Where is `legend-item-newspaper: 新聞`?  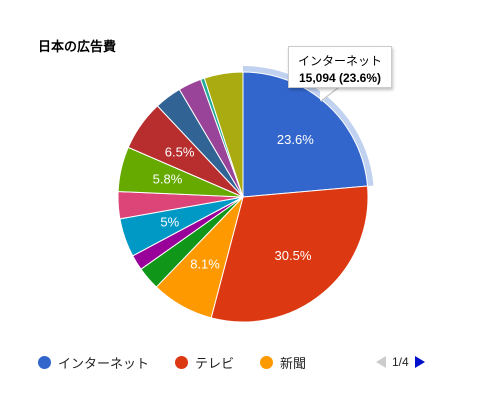
legend-item-newspaper: 新聞 is located at coordinates (283, 362).